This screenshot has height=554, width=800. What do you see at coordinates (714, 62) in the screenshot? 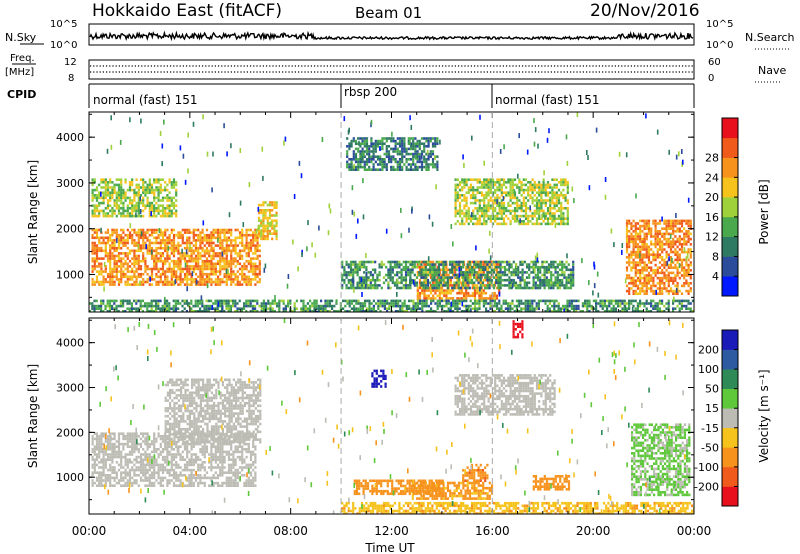
I see `nave-right-tick-top: 60` at bounding box center [714, 62].